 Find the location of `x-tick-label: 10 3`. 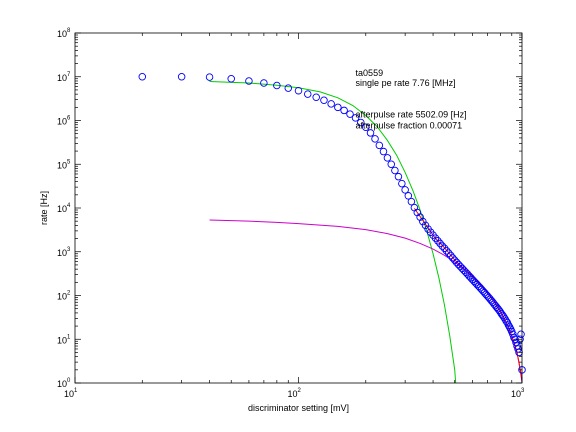

x-tick-label: 10 3 is located at coordinates (518, 393).